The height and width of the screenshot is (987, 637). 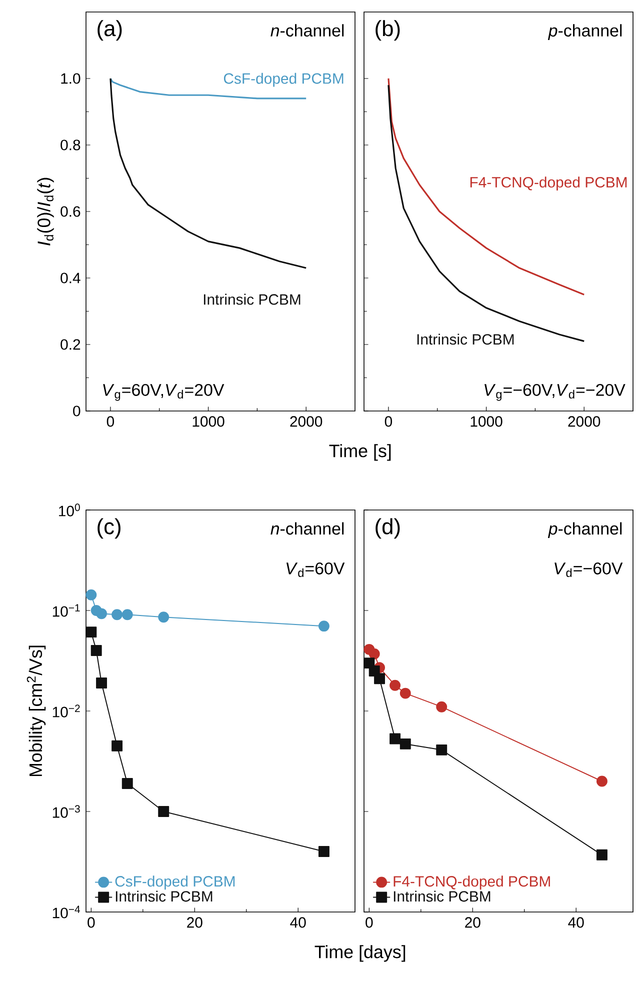 I want to click on y-tick-label: 0.6, so click(x=70, y=211).